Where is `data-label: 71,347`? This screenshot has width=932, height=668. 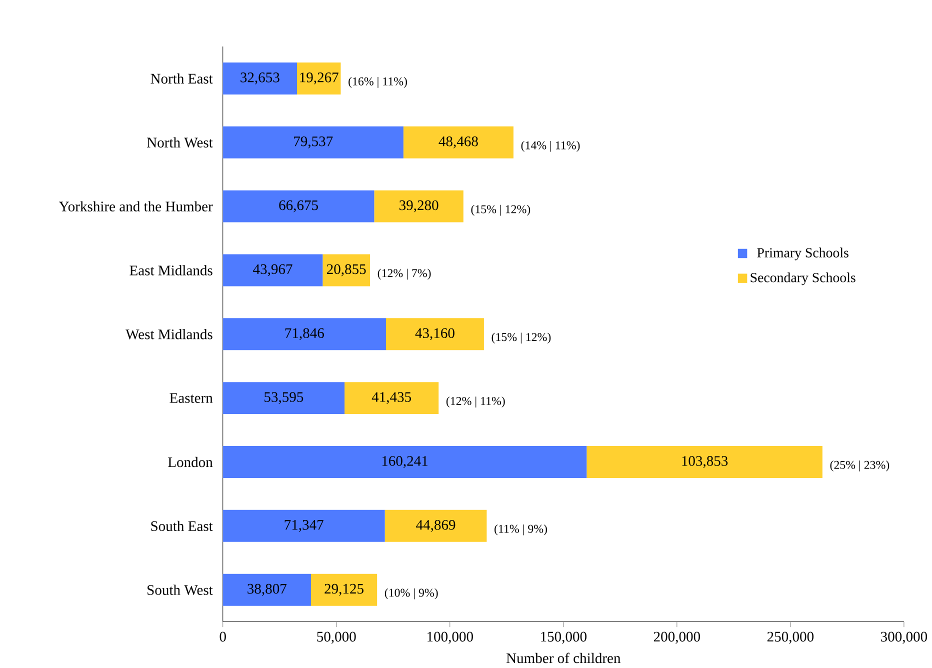 data-label: 71,347 is located at coordinates (304, 526).